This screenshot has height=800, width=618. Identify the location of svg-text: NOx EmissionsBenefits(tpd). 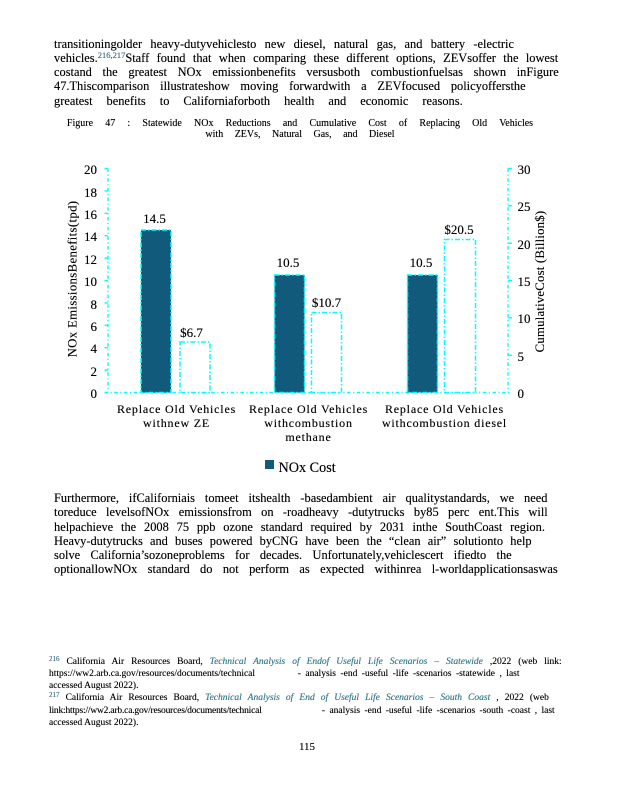
(73, 279).